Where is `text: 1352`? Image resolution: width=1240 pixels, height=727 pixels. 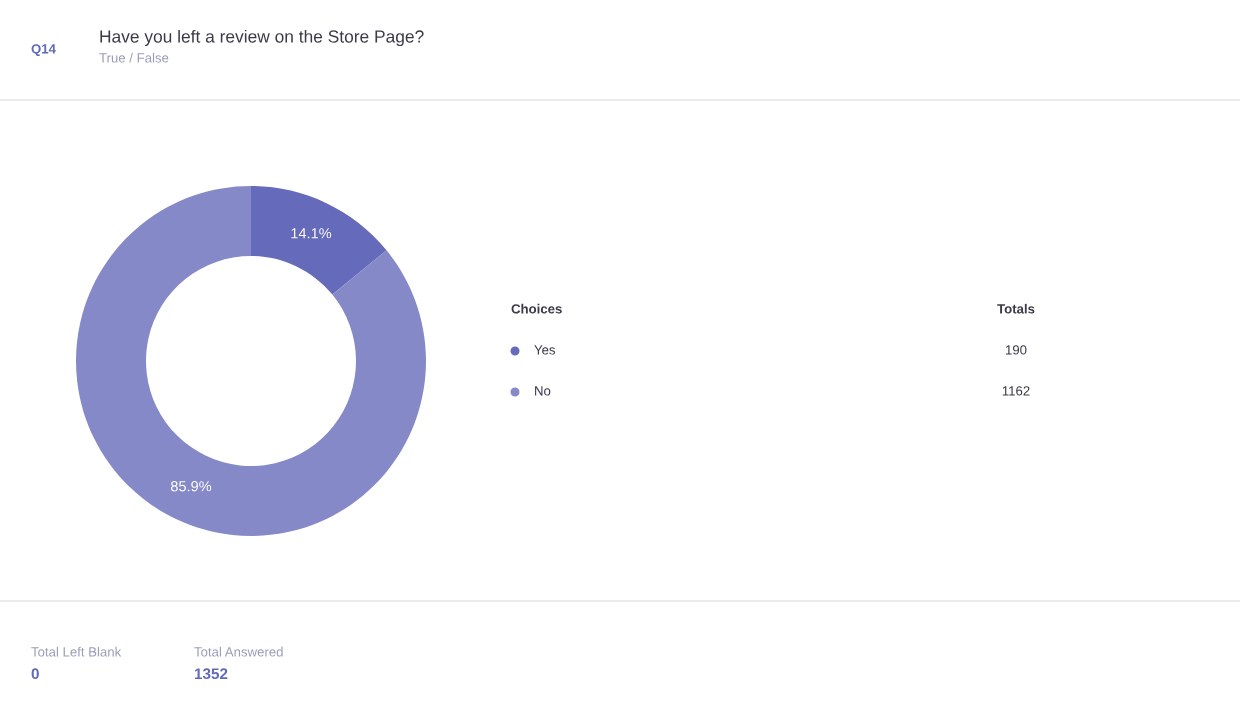 text: 1352 is located at coordinates (211, 674).